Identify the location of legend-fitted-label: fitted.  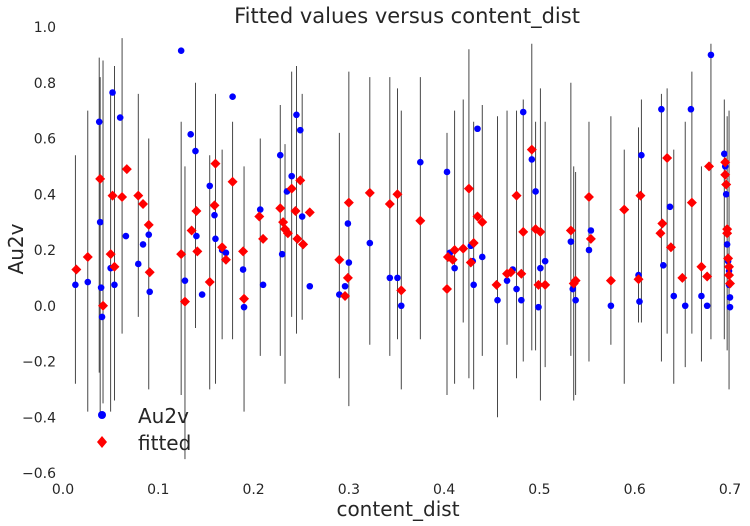
(164, 443).